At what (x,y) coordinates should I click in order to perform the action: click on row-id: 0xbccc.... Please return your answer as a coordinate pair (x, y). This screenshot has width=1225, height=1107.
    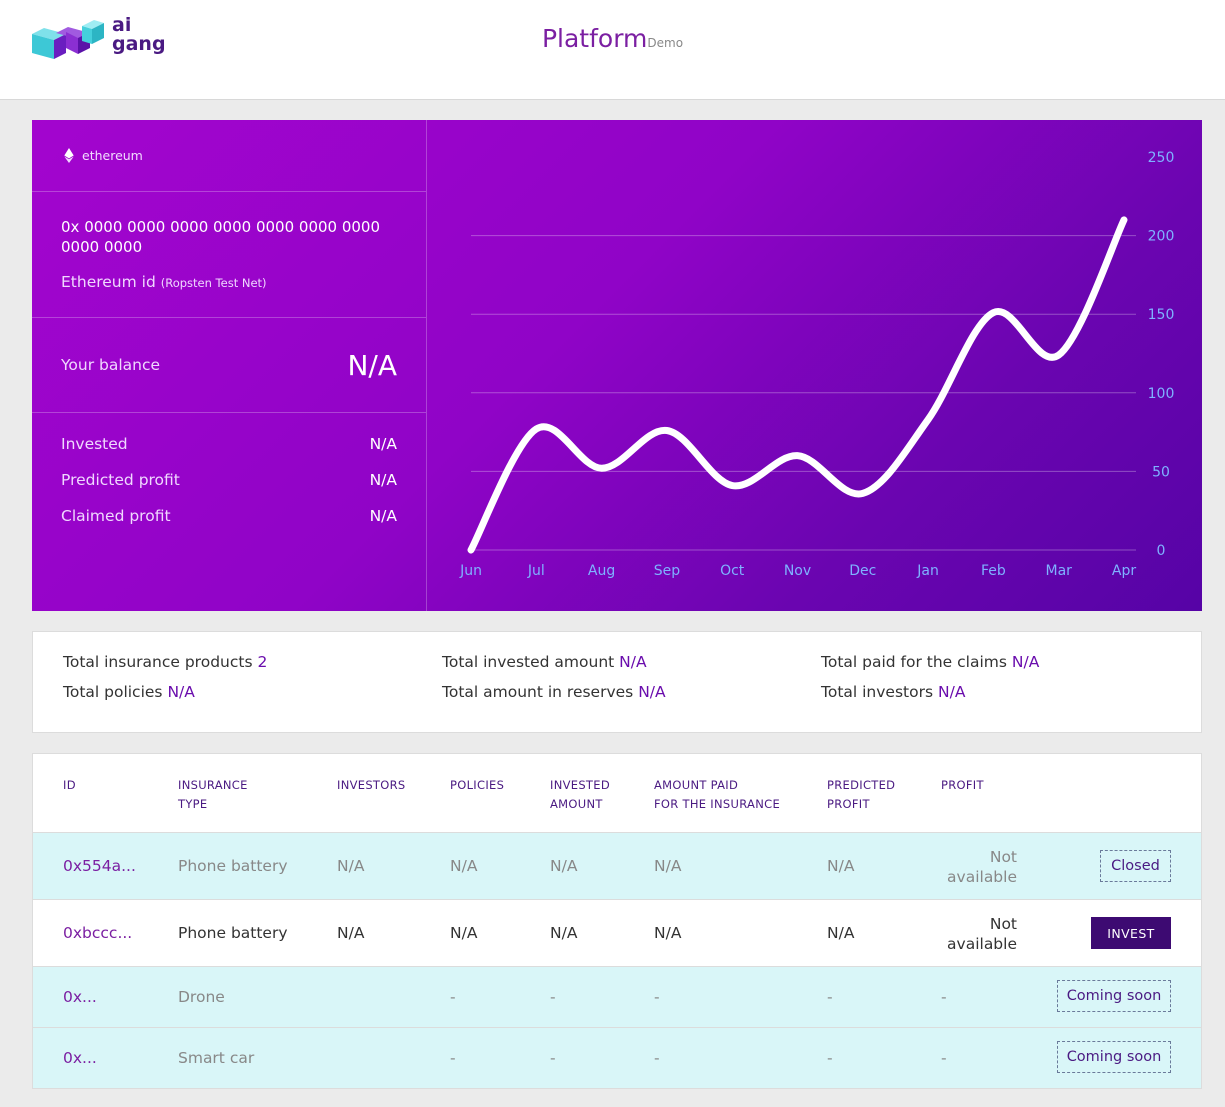
    Looking at the image, I should click on (98, 933).